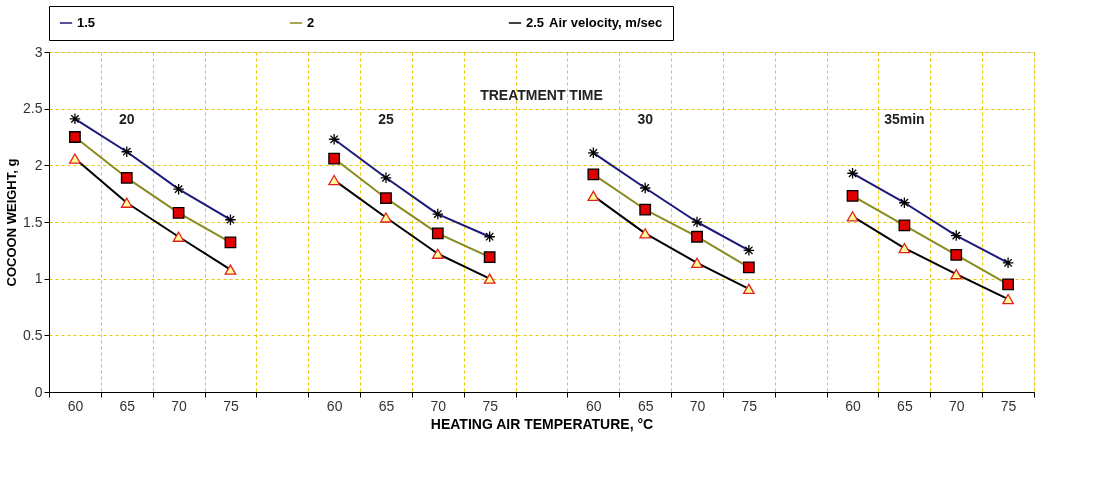 This screenshot has height=490, width=1110. What do you see at coordinates (33, 108) in the screenshot?
I see `y-tick-label: 2.5` at bounding box center [33, 108].